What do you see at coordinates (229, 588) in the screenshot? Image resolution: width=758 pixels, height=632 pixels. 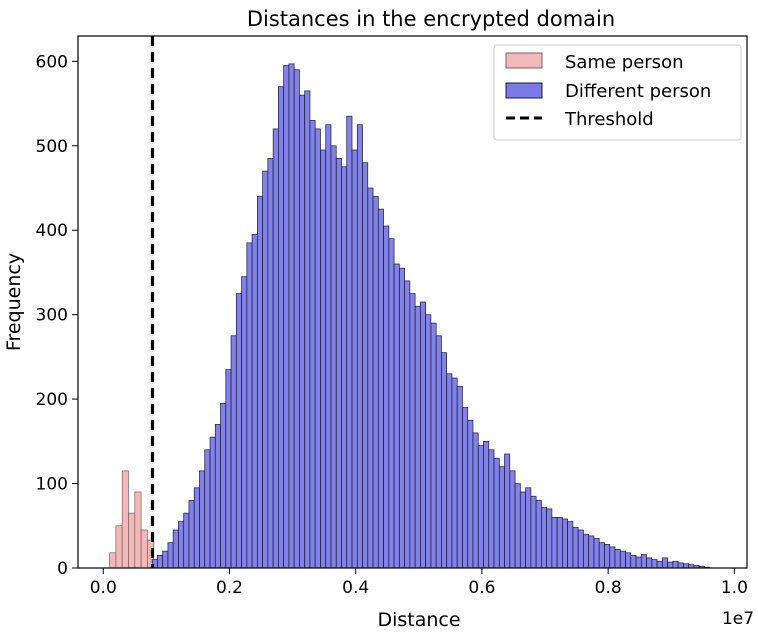 I see `x-tick-label: 0.2` at bounding box center [229, 588].